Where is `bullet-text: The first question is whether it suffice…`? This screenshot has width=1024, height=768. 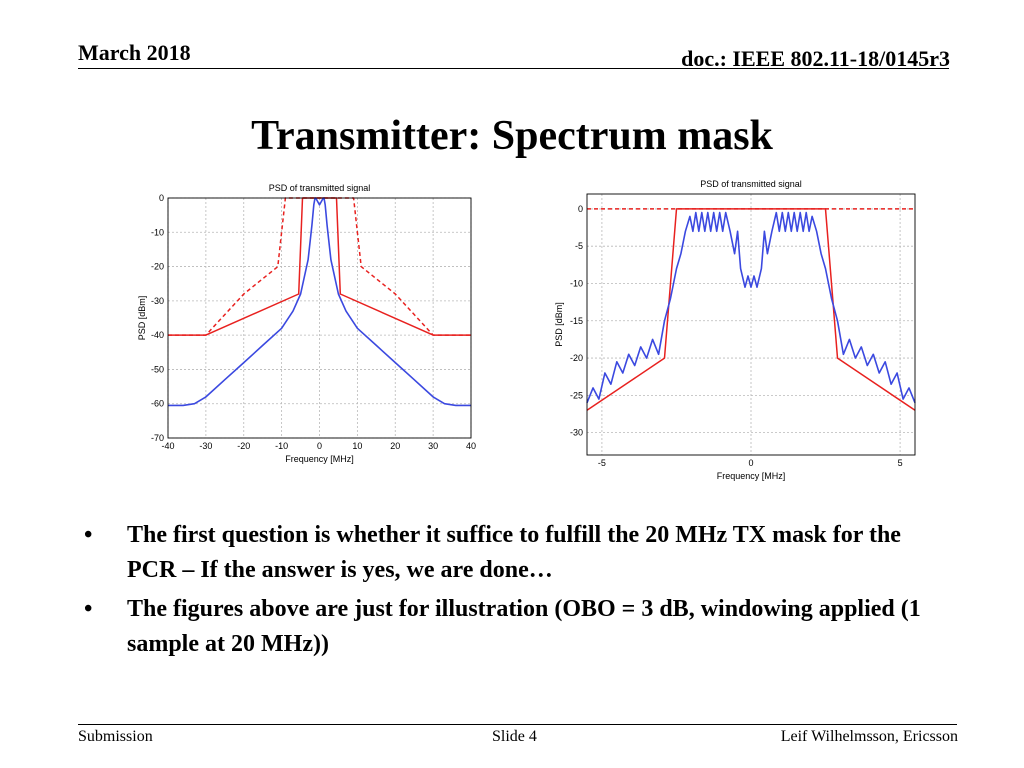 bullet-text: The first question is whether it suffice… is located at coordinates (514, 552).